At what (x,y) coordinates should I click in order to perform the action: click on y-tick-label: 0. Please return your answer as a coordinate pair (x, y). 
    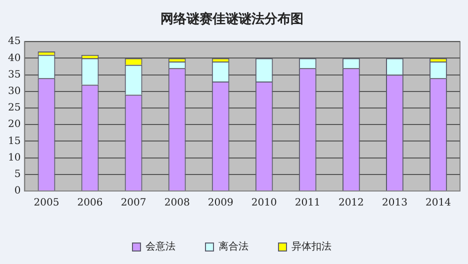
    Looking at the image, I should click on (17, 191).